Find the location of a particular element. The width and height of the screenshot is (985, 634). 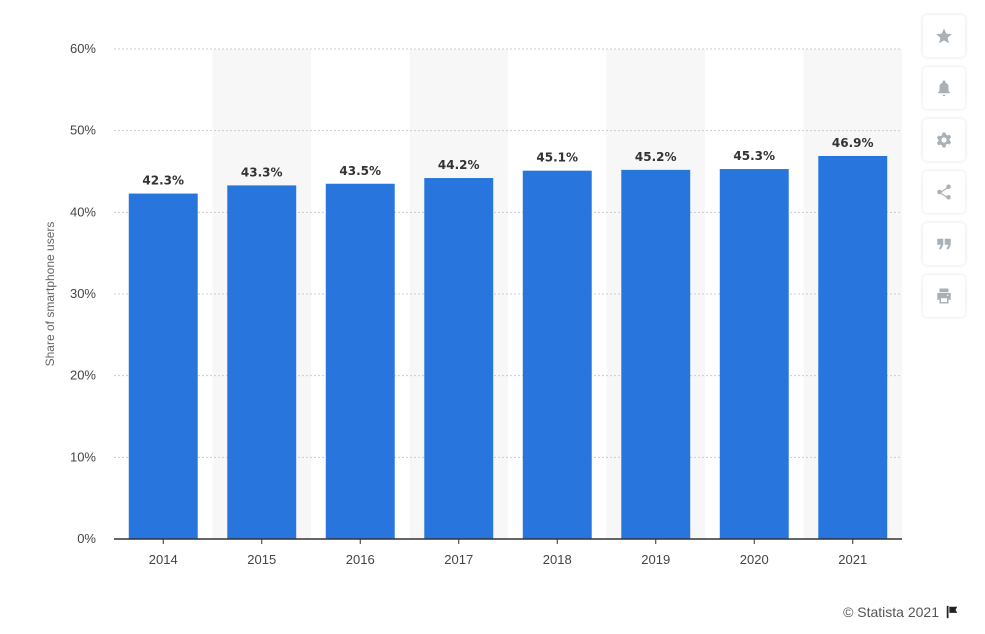

y-tick-label: 30% is located at coordinates (83, 293).